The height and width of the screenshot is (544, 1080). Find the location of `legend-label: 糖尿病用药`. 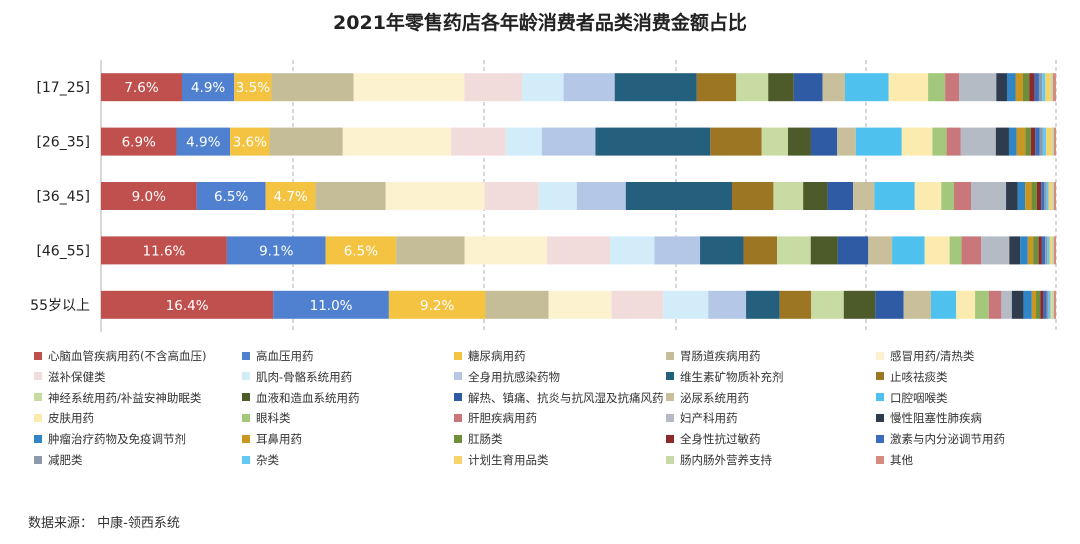

legend-label: 糖尿病用药 is located at coordinates (497, 356).